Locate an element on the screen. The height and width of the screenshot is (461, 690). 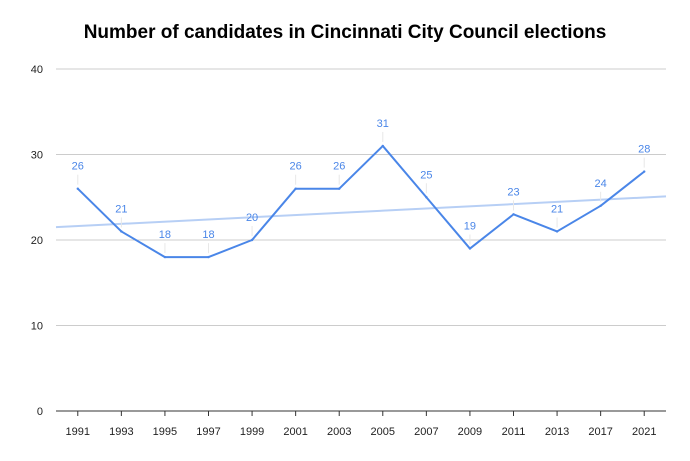
data-label: 25 is located at coordinates (426, 175).